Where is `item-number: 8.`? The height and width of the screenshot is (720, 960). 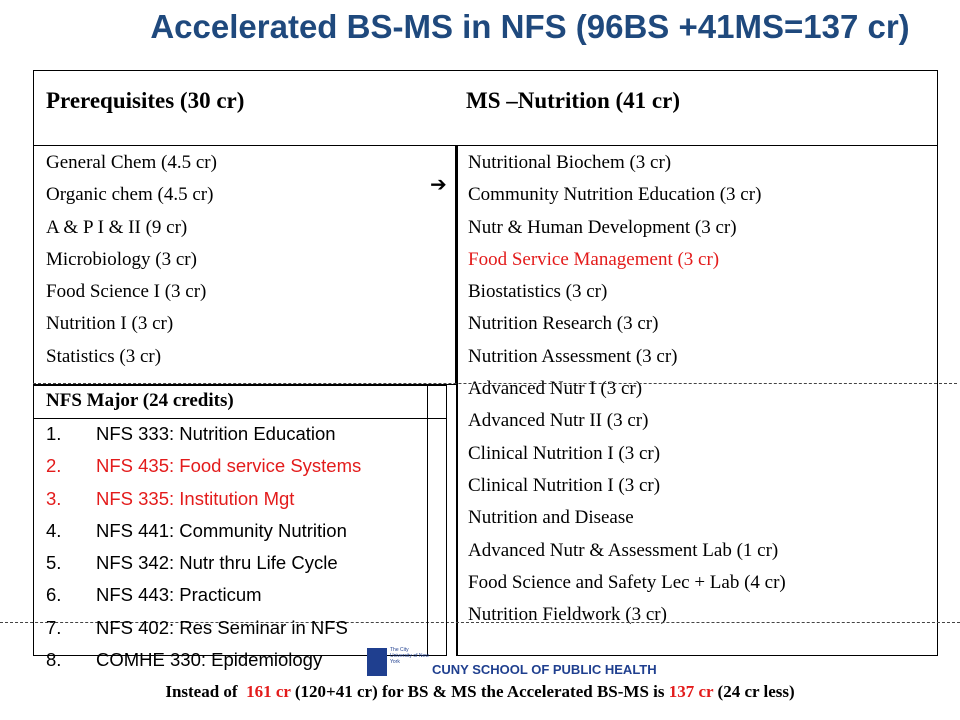 item-number: 8. is located at coordinates (54, 660).